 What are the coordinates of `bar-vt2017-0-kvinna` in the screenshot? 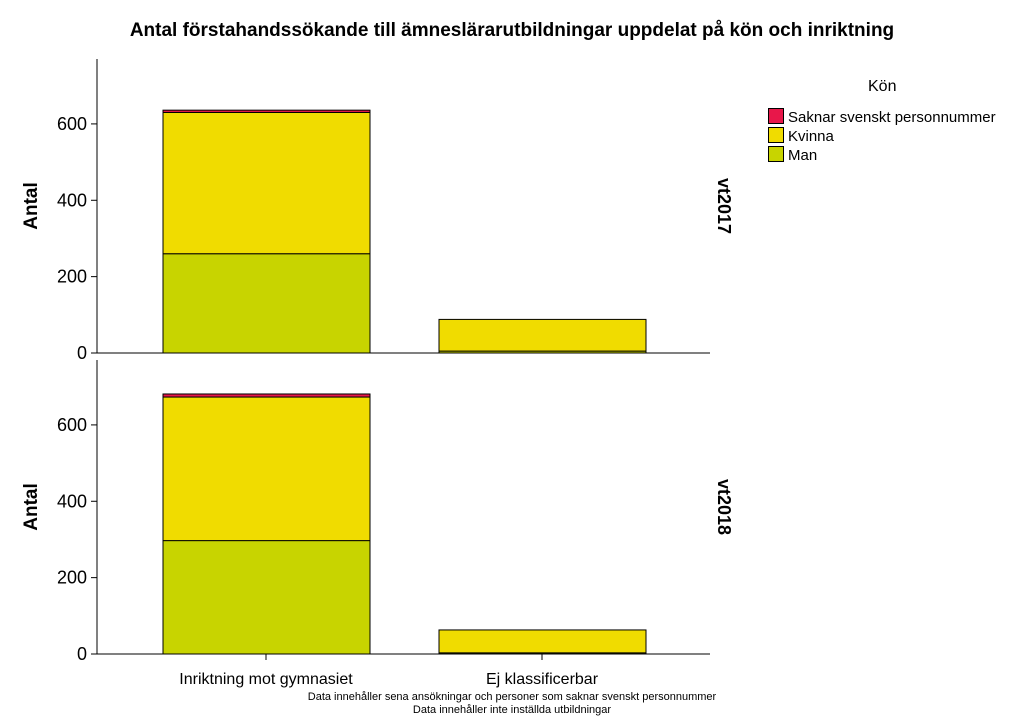 It's located at (266, 183).